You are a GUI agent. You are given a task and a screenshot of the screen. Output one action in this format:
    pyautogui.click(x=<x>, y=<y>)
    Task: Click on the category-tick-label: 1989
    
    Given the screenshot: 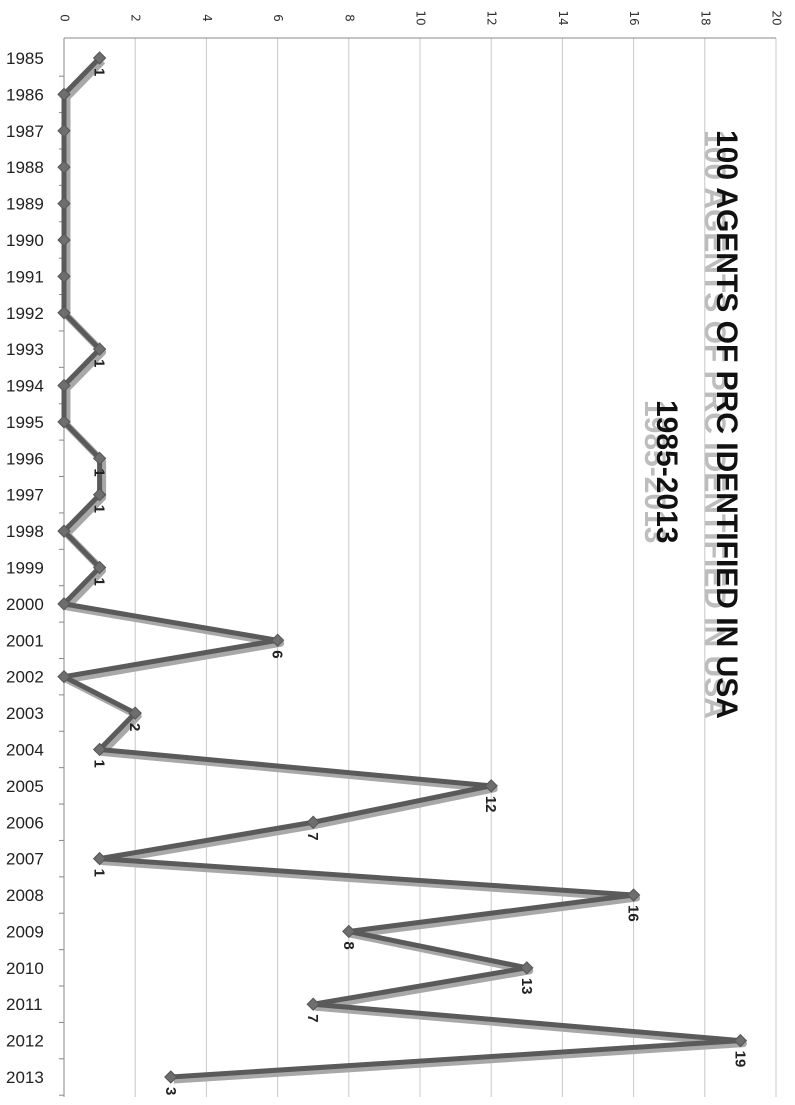 What is the action you would take?
    pyautogui.click(x=25, y=204)
    